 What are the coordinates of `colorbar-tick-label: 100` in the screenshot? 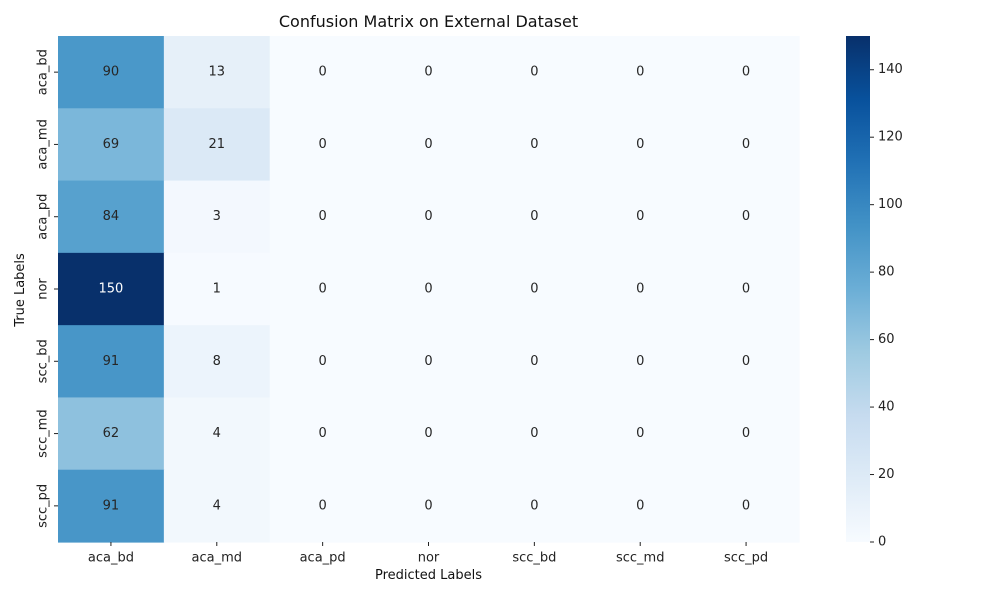 It's located at (890, 204).